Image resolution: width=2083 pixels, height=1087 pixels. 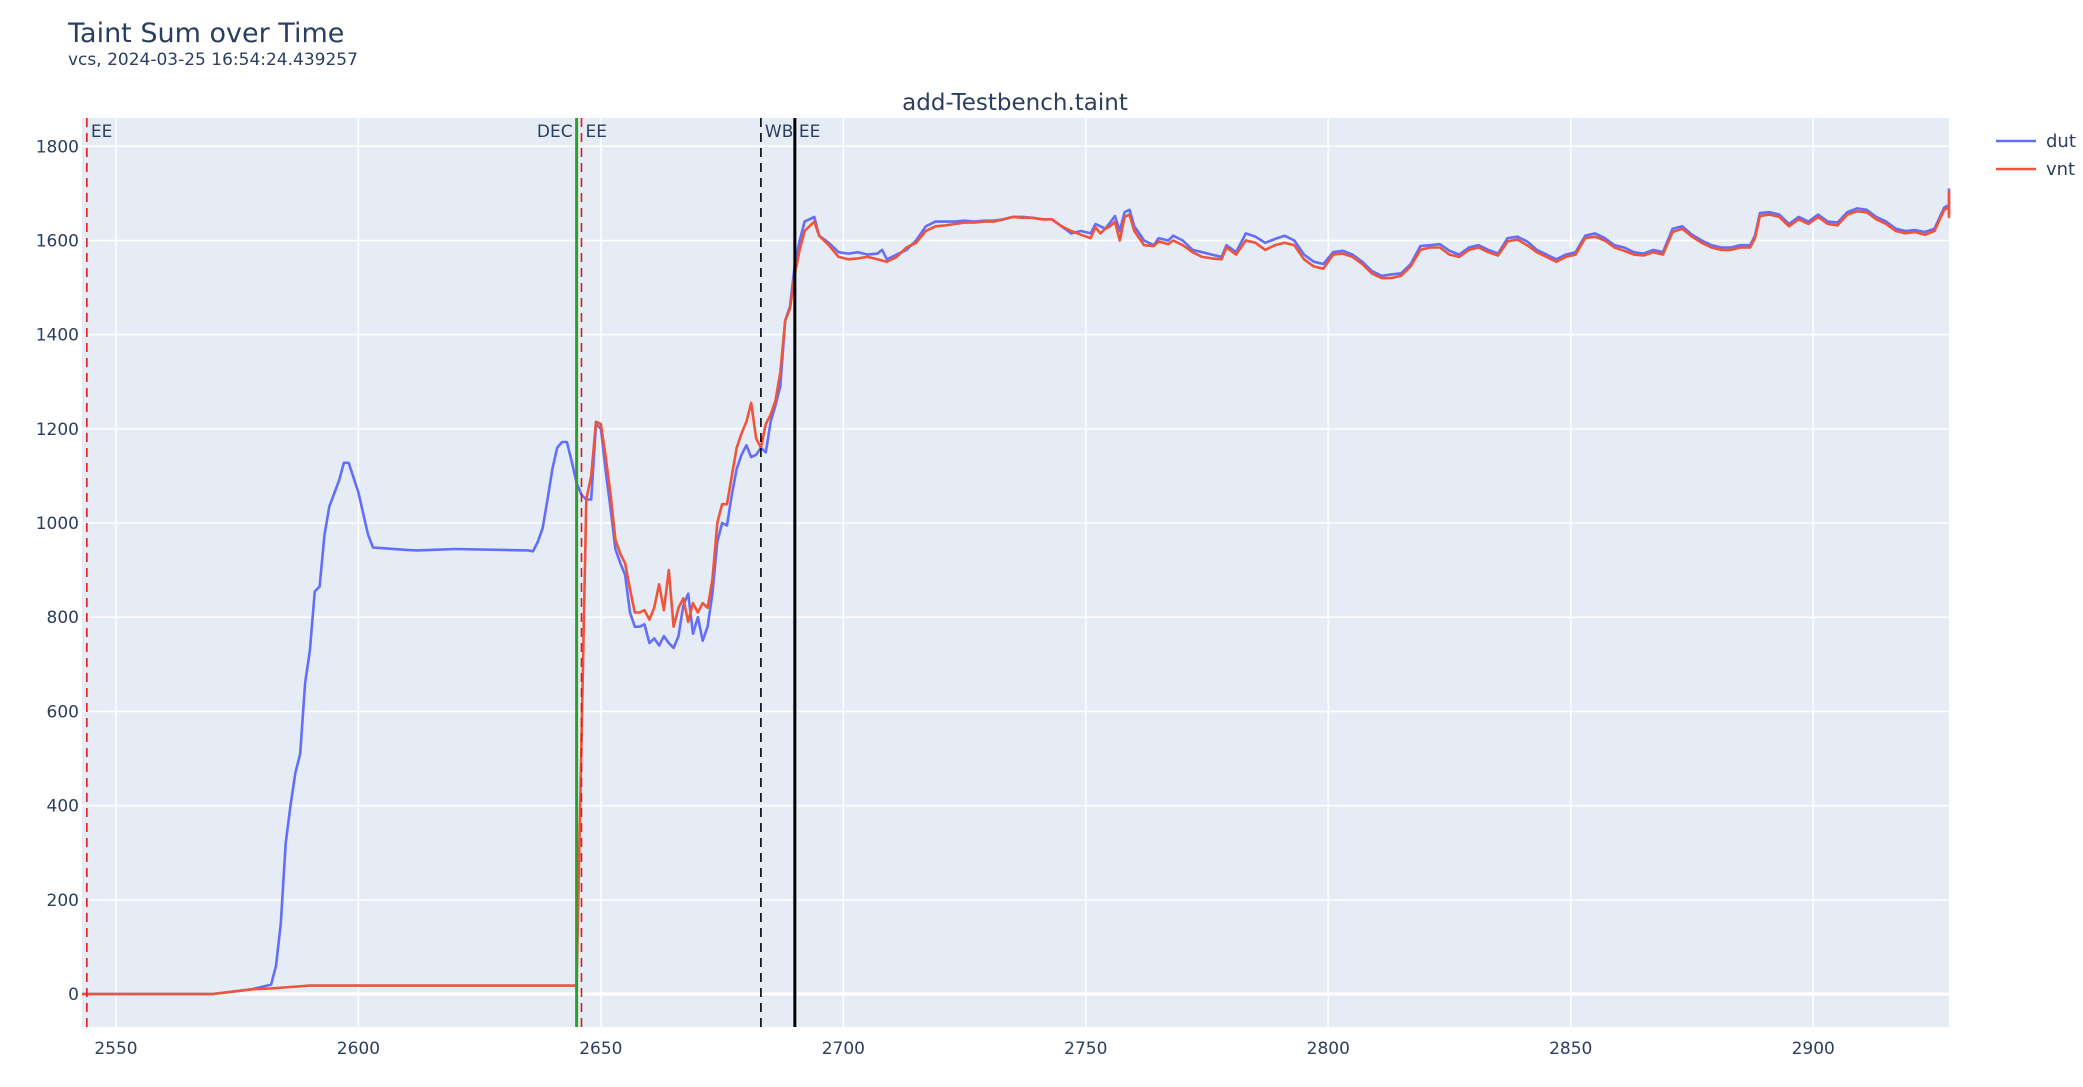 I want to click on x-tick-label: 2650, so click(x=600, y=1049).